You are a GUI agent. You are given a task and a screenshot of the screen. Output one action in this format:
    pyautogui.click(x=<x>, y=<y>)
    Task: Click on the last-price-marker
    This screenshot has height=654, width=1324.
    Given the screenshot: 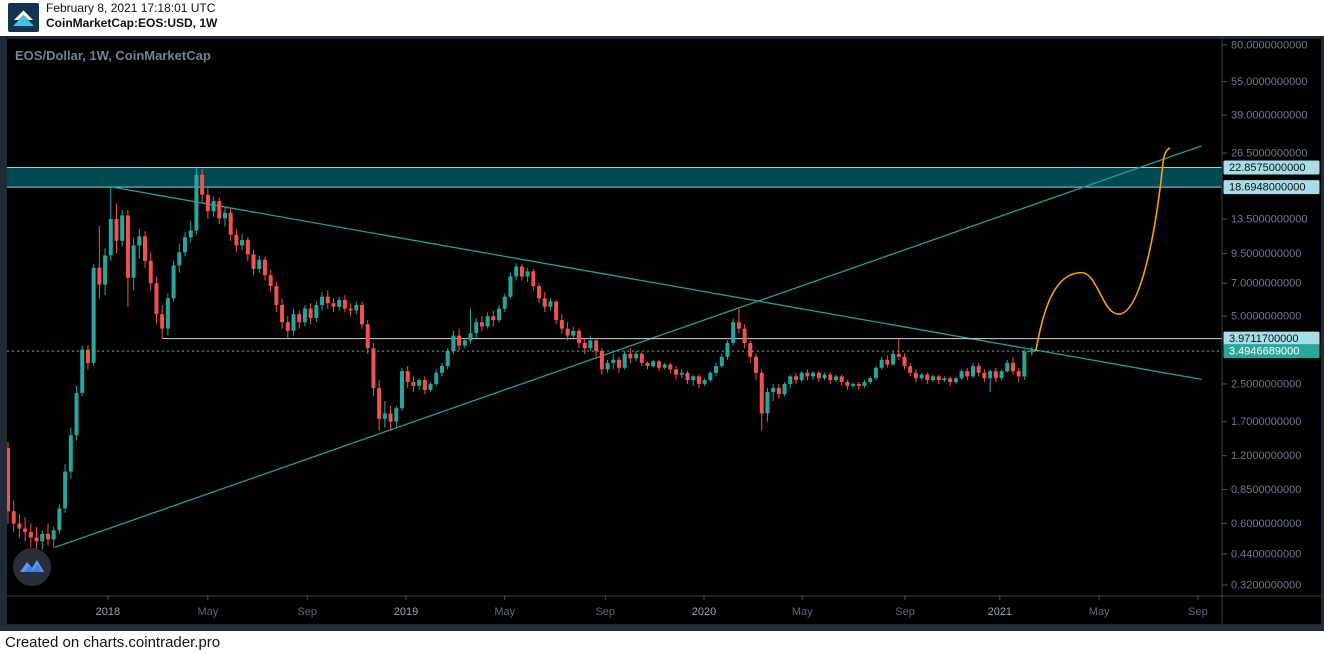 What is the action you would take?
    pyautogui.click(x=1031, y=351)
    